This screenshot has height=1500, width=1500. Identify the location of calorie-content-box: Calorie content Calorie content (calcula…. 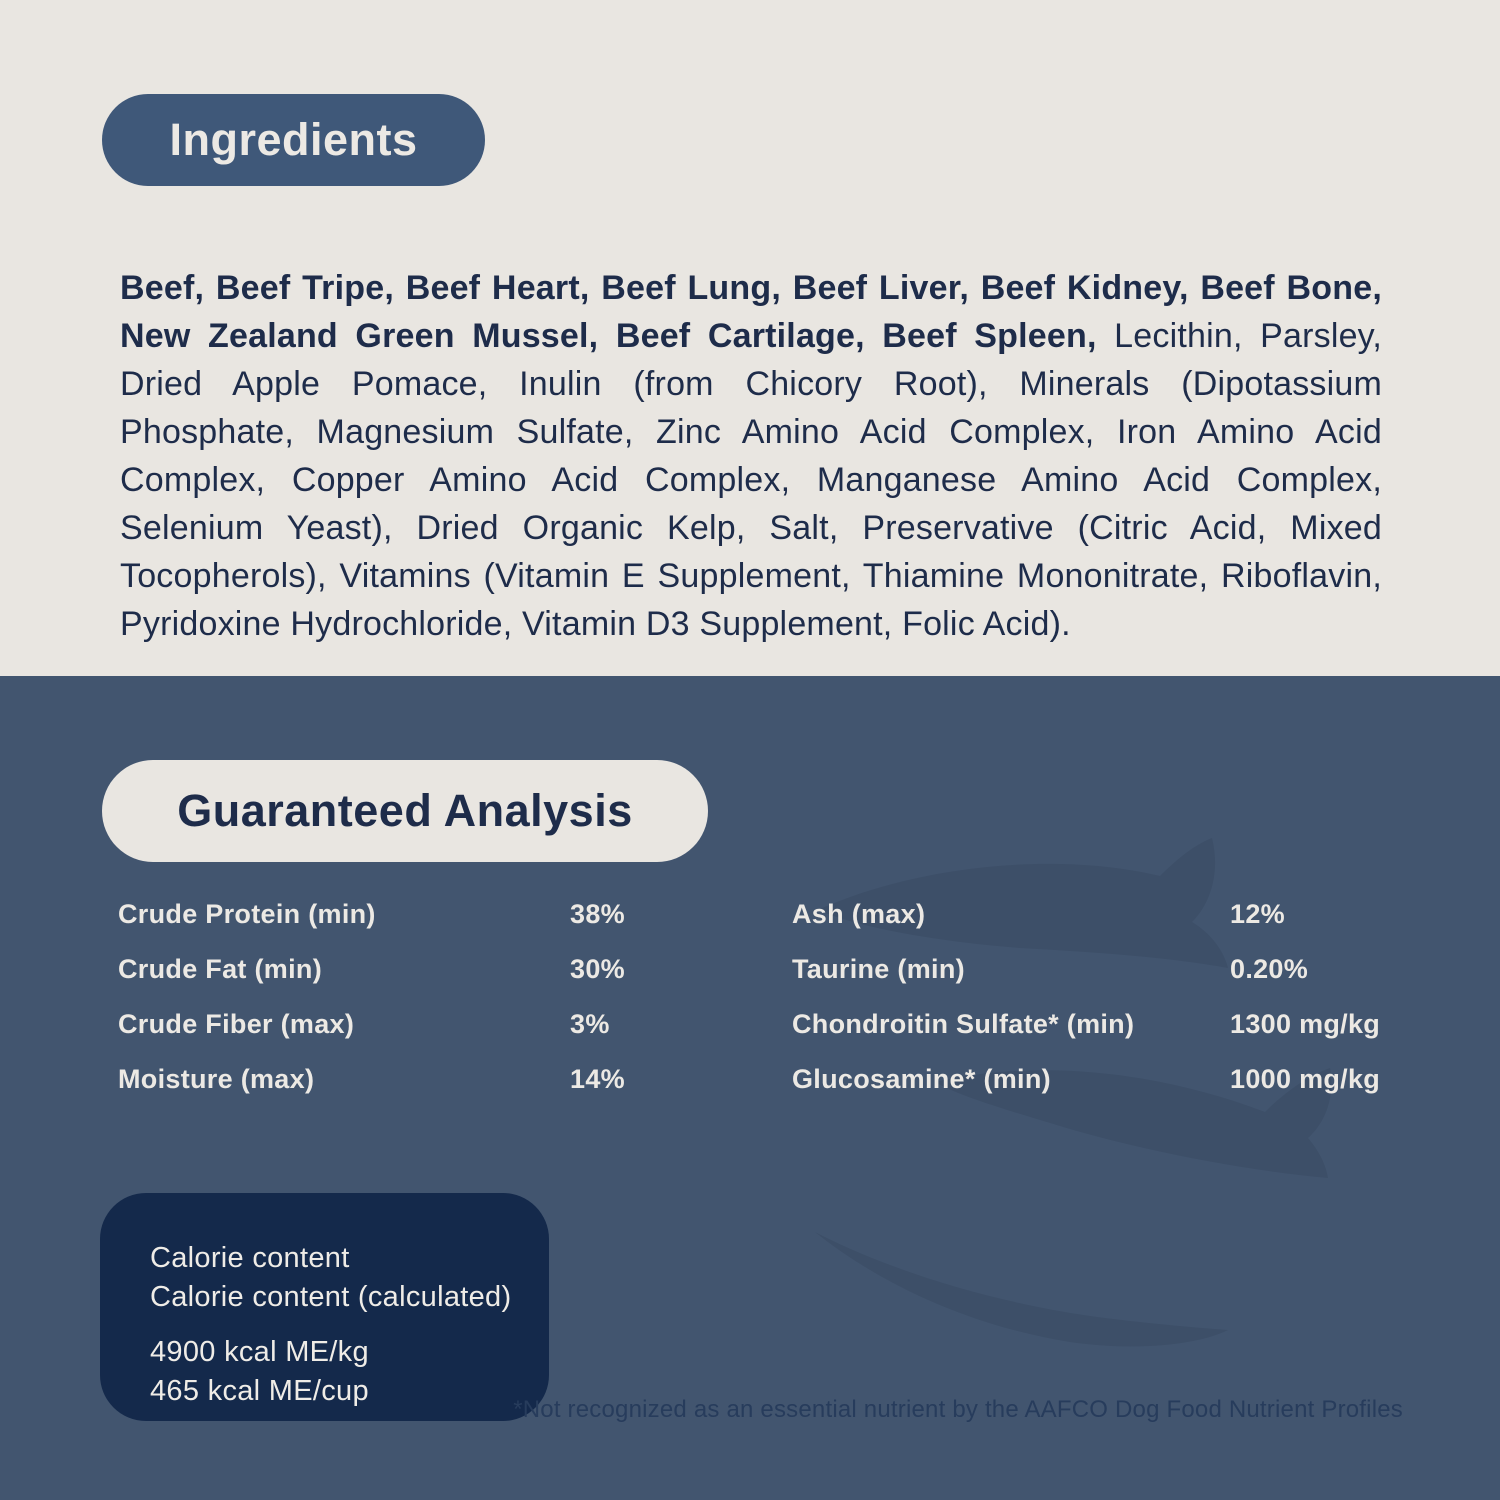
(324, 1307).